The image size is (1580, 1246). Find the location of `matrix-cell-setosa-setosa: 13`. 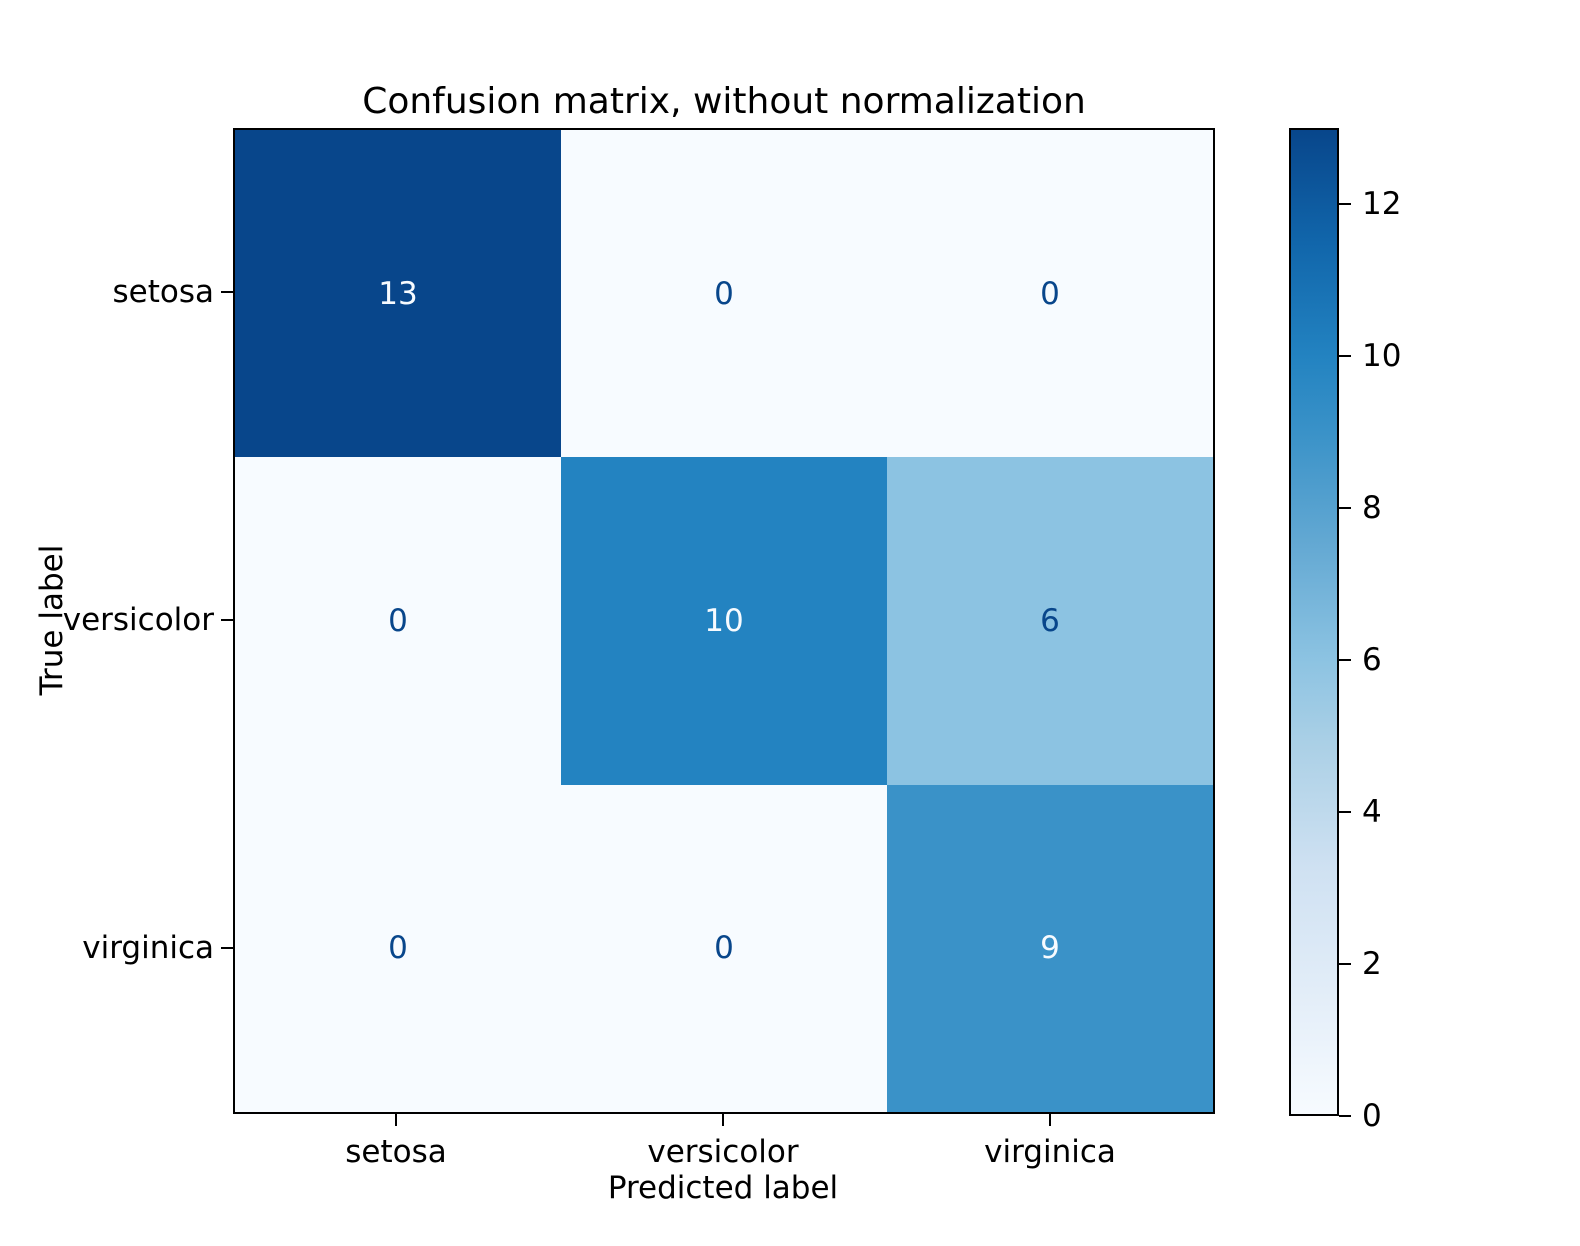

matrix-cell-setosa-setosa: 13 is located at coordinates (398, 294).